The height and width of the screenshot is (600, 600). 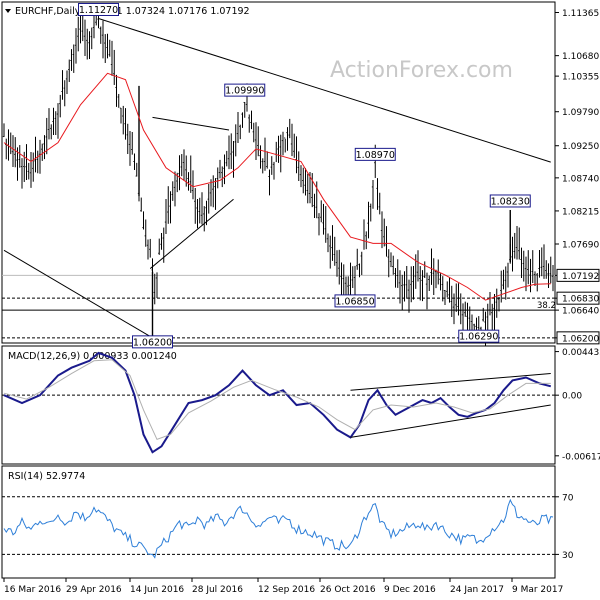 I want to click on macd-axis-label: 0.004435, so click(x=581, y=353).